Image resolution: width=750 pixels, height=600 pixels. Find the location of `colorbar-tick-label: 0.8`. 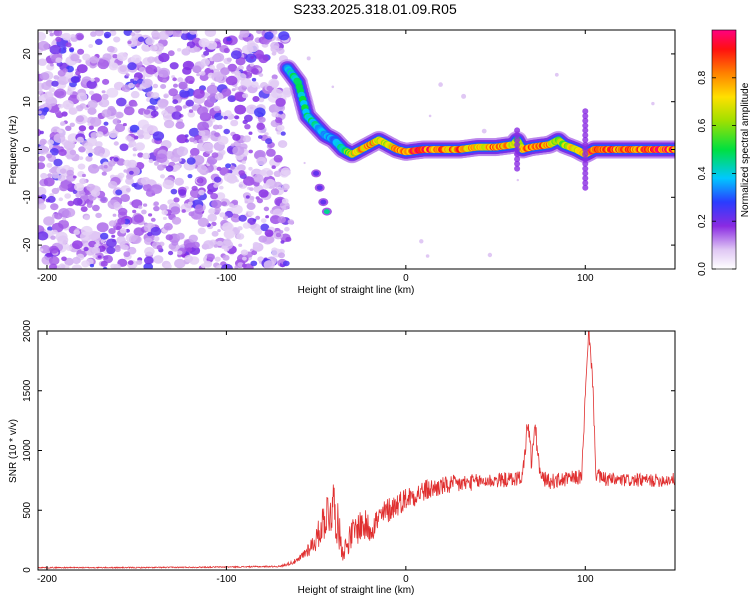

colorbar-tick-label: 0.8 is located at coordinates (702, 77).